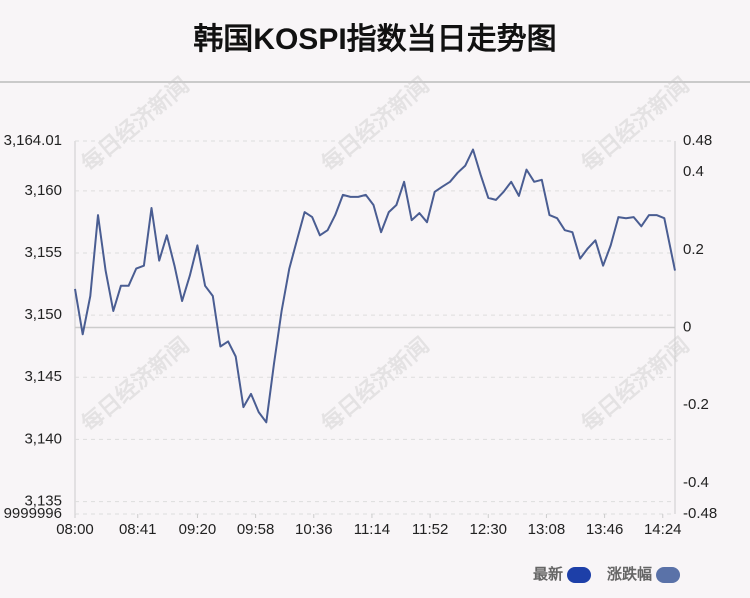  I want to click on x-tick-label: 11:52, so click(430, 529).